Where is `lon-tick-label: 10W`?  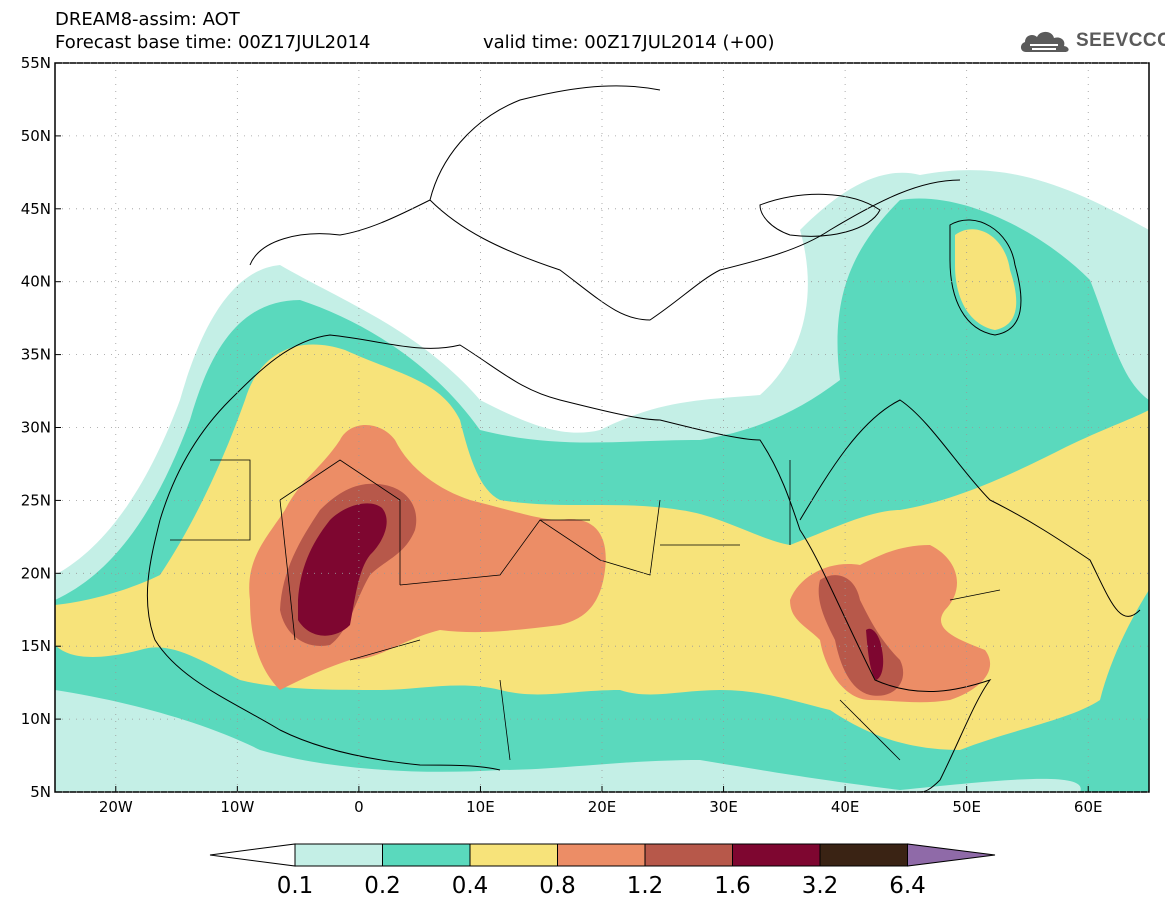
lon-tick-label: 10W is located at coordinates (237, 807).